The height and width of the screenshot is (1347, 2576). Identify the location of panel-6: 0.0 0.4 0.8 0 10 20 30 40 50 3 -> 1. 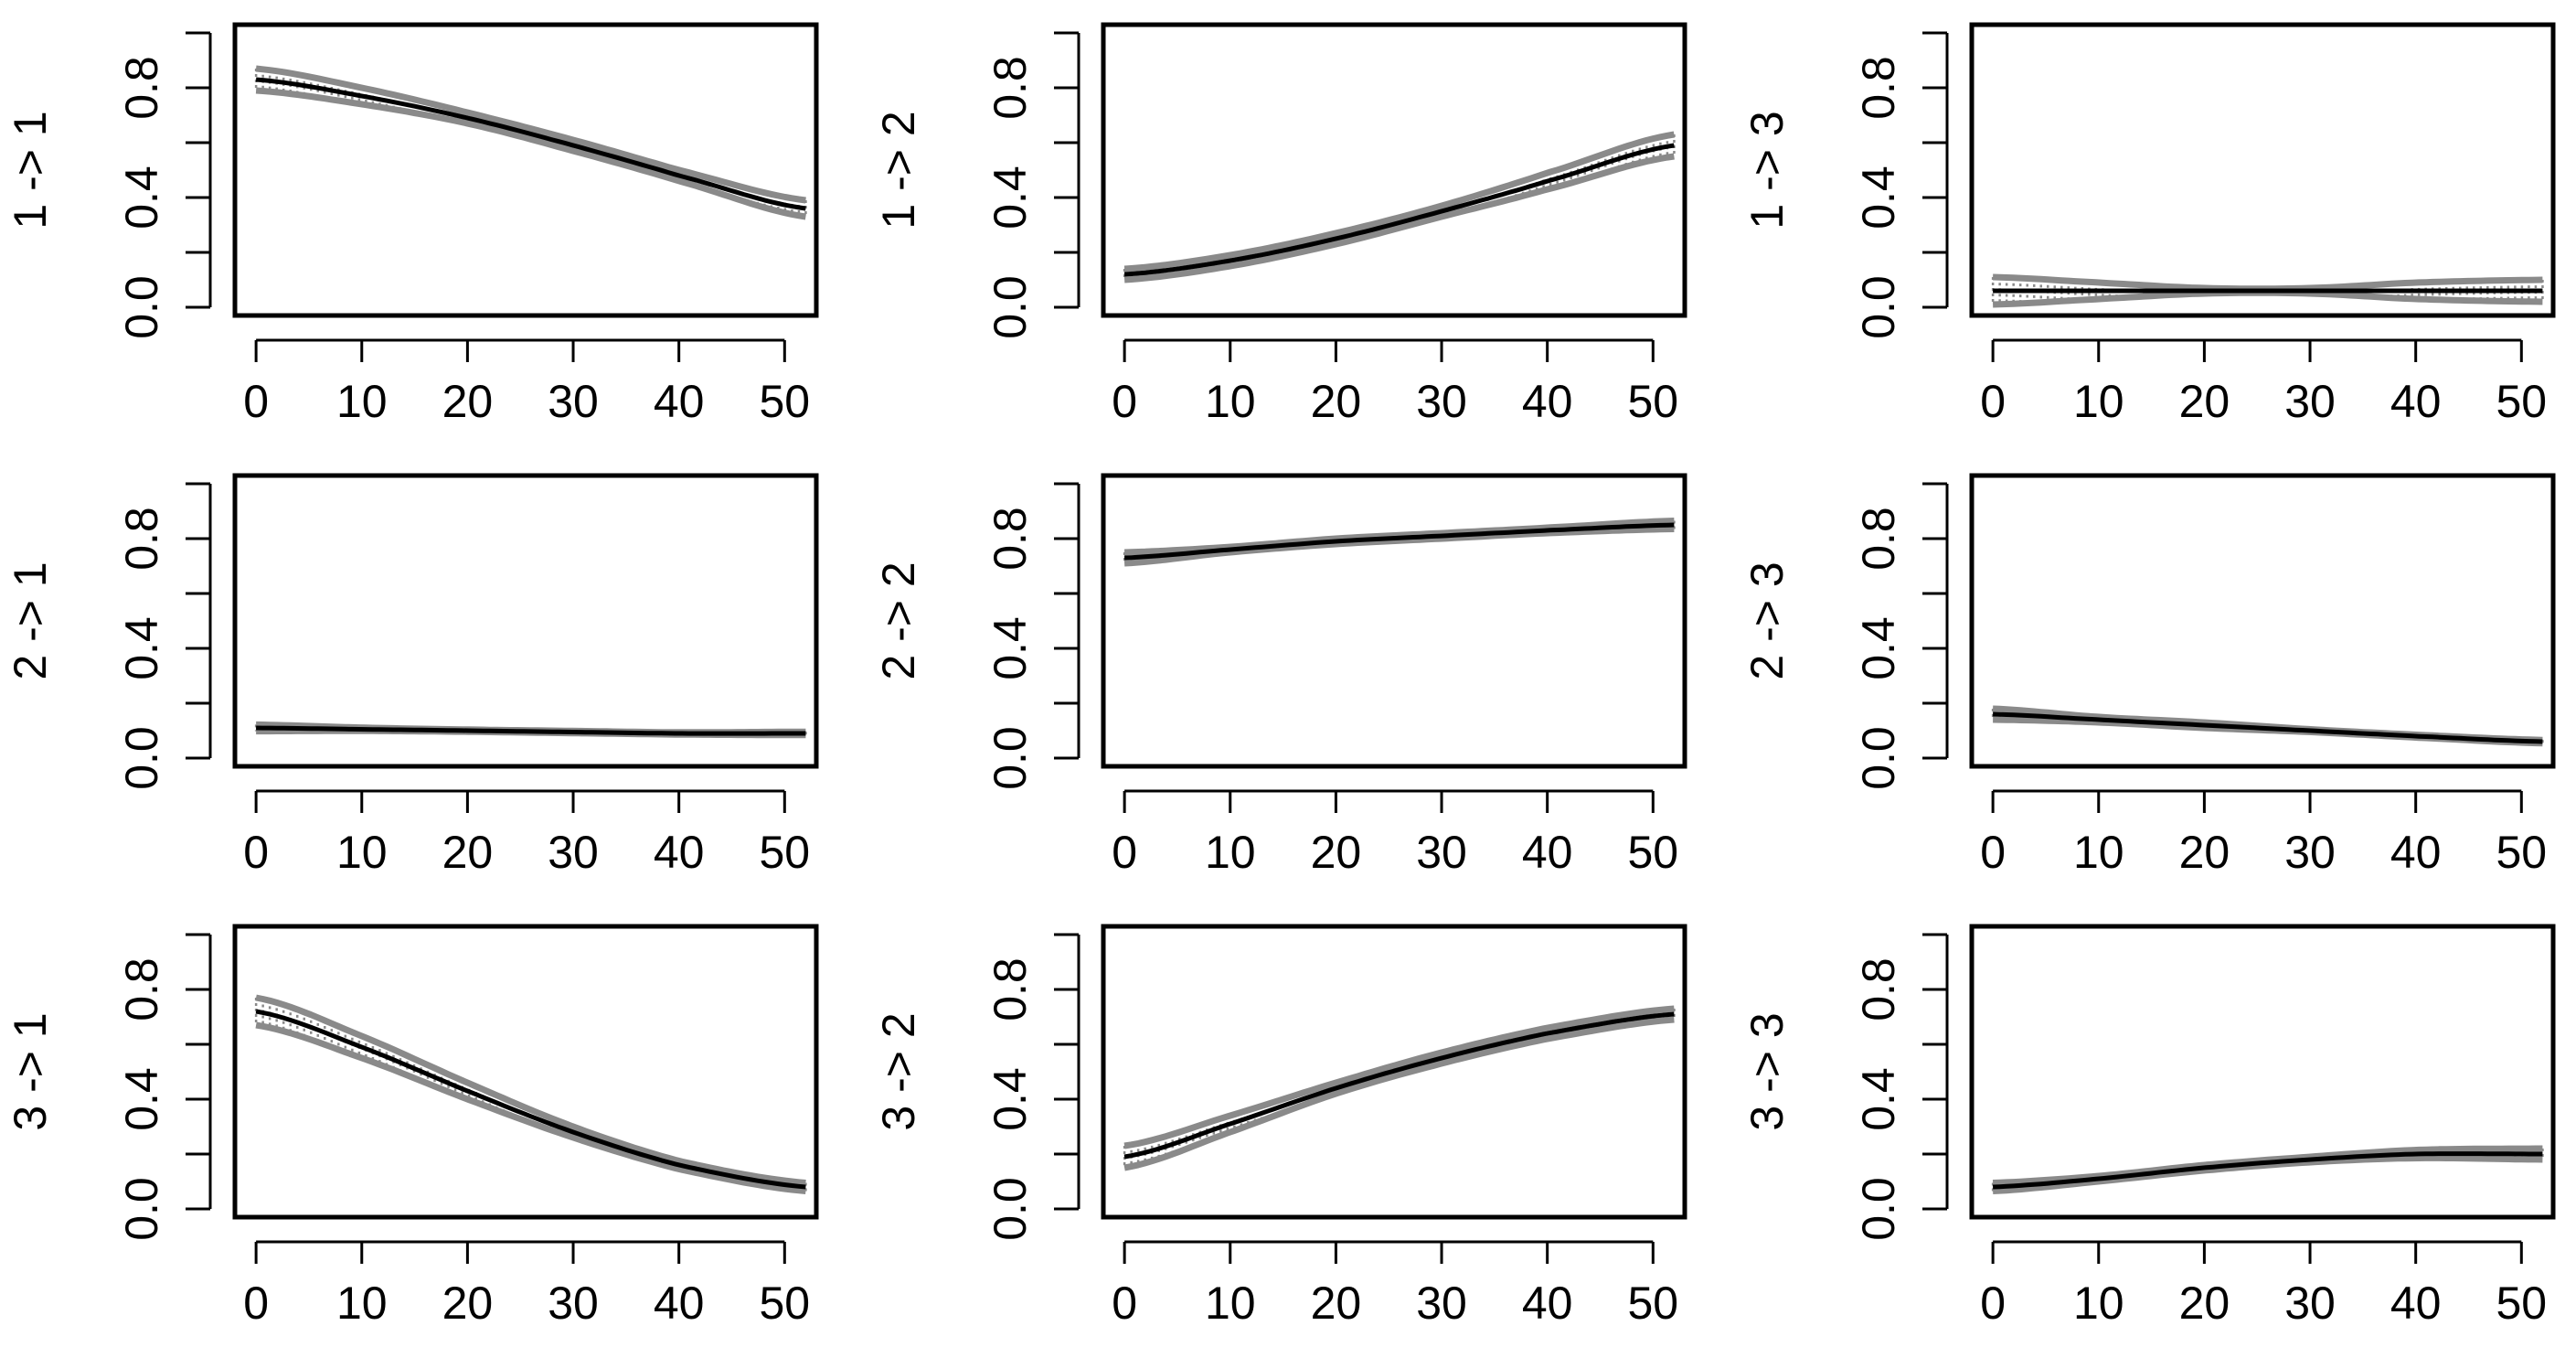
(412, 1126).